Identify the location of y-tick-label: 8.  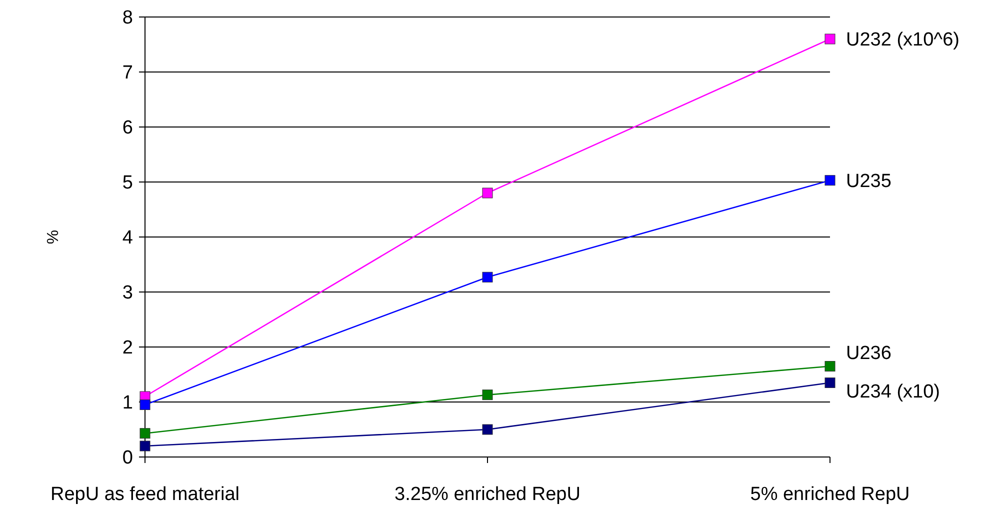
(127, 18).